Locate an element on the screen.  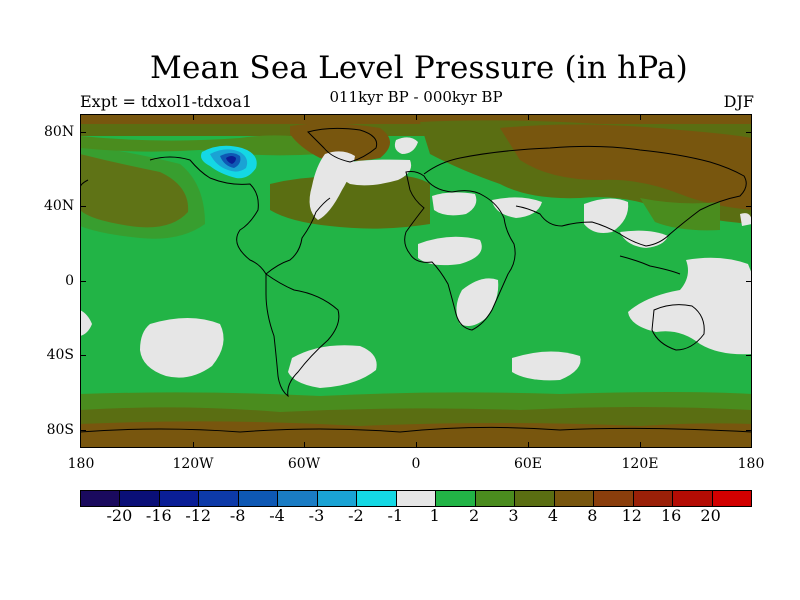
eurasia-high is located at coordinates (626, 167).